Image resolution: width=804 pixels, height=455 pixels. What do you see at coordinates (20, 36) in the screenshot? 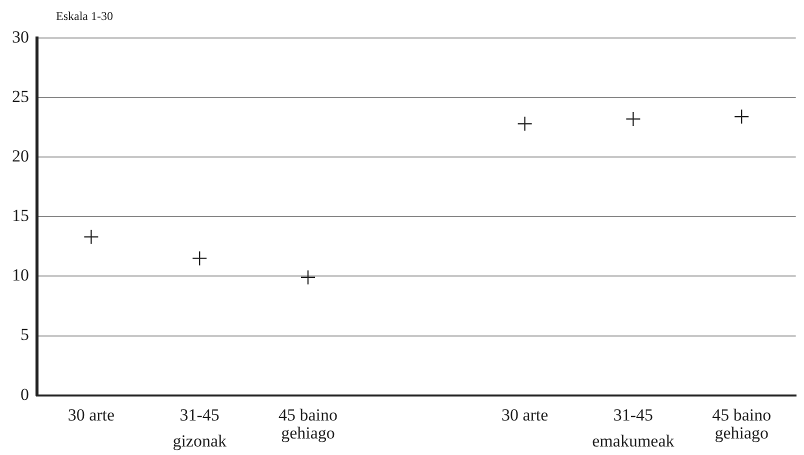
I see `y-tick-label: 30` at bounding box center [20, 36].